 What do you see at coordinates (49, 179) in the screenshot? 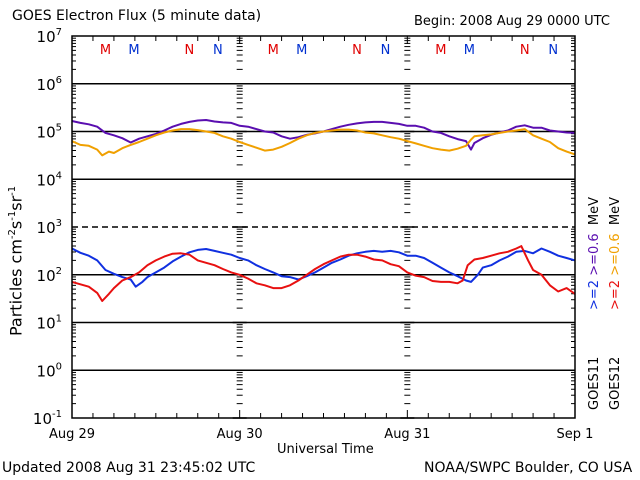
I see `y-tick-label: 10⁴` at bounding box center [49, 179].